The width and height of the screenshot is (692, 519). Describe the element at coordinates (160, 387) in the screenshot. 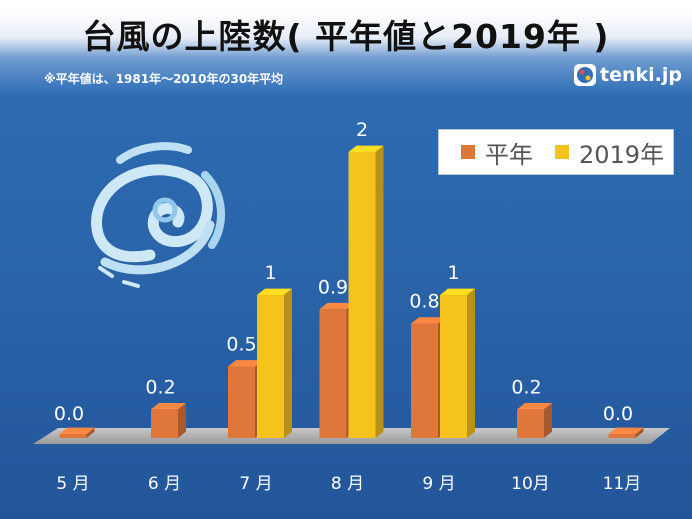

I see `value-label-normal-1: 0.2` at that location.